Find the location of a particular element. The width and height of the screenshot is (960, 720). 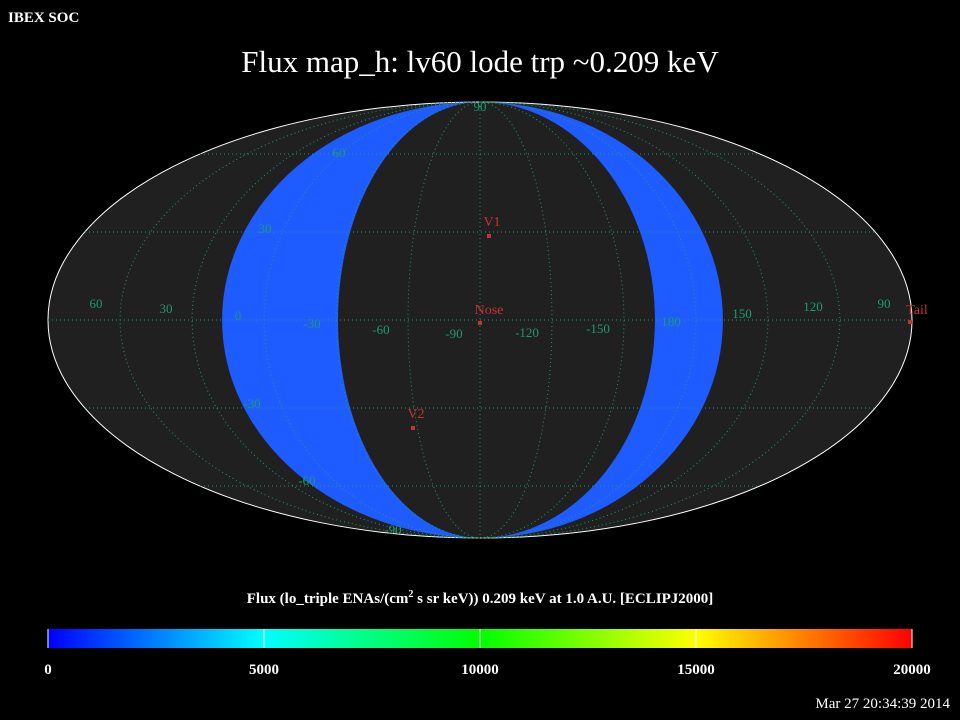

longitude-label: -120 is located at coordinates (527, 332).